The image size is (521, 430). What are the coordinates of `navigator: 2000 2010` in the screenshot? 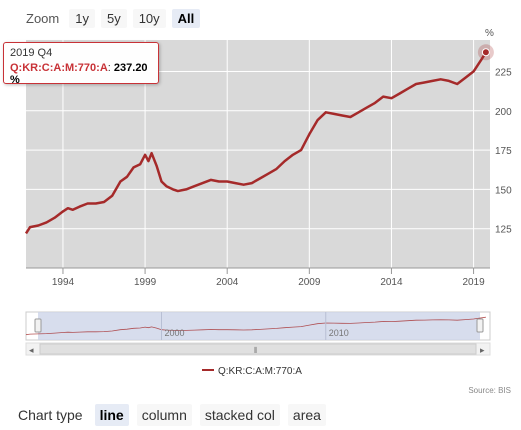 It's located at (258, 326).